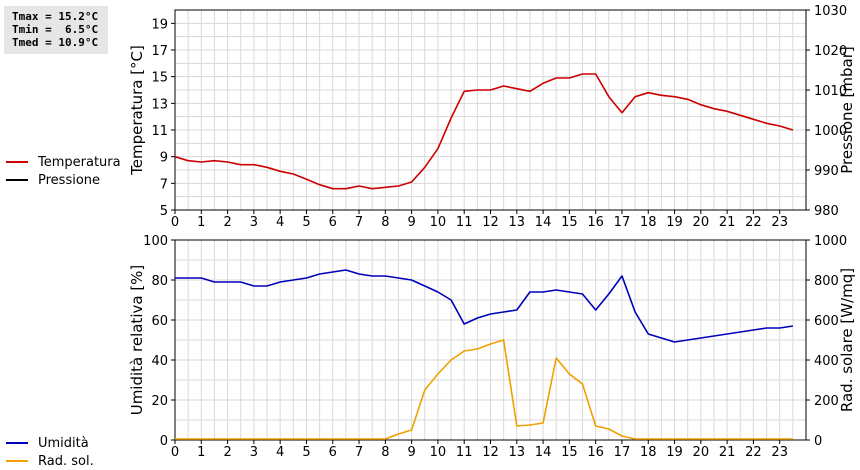 The image size is (860, 470). I want to click on y-tick-label: 15, so click(159, 78).